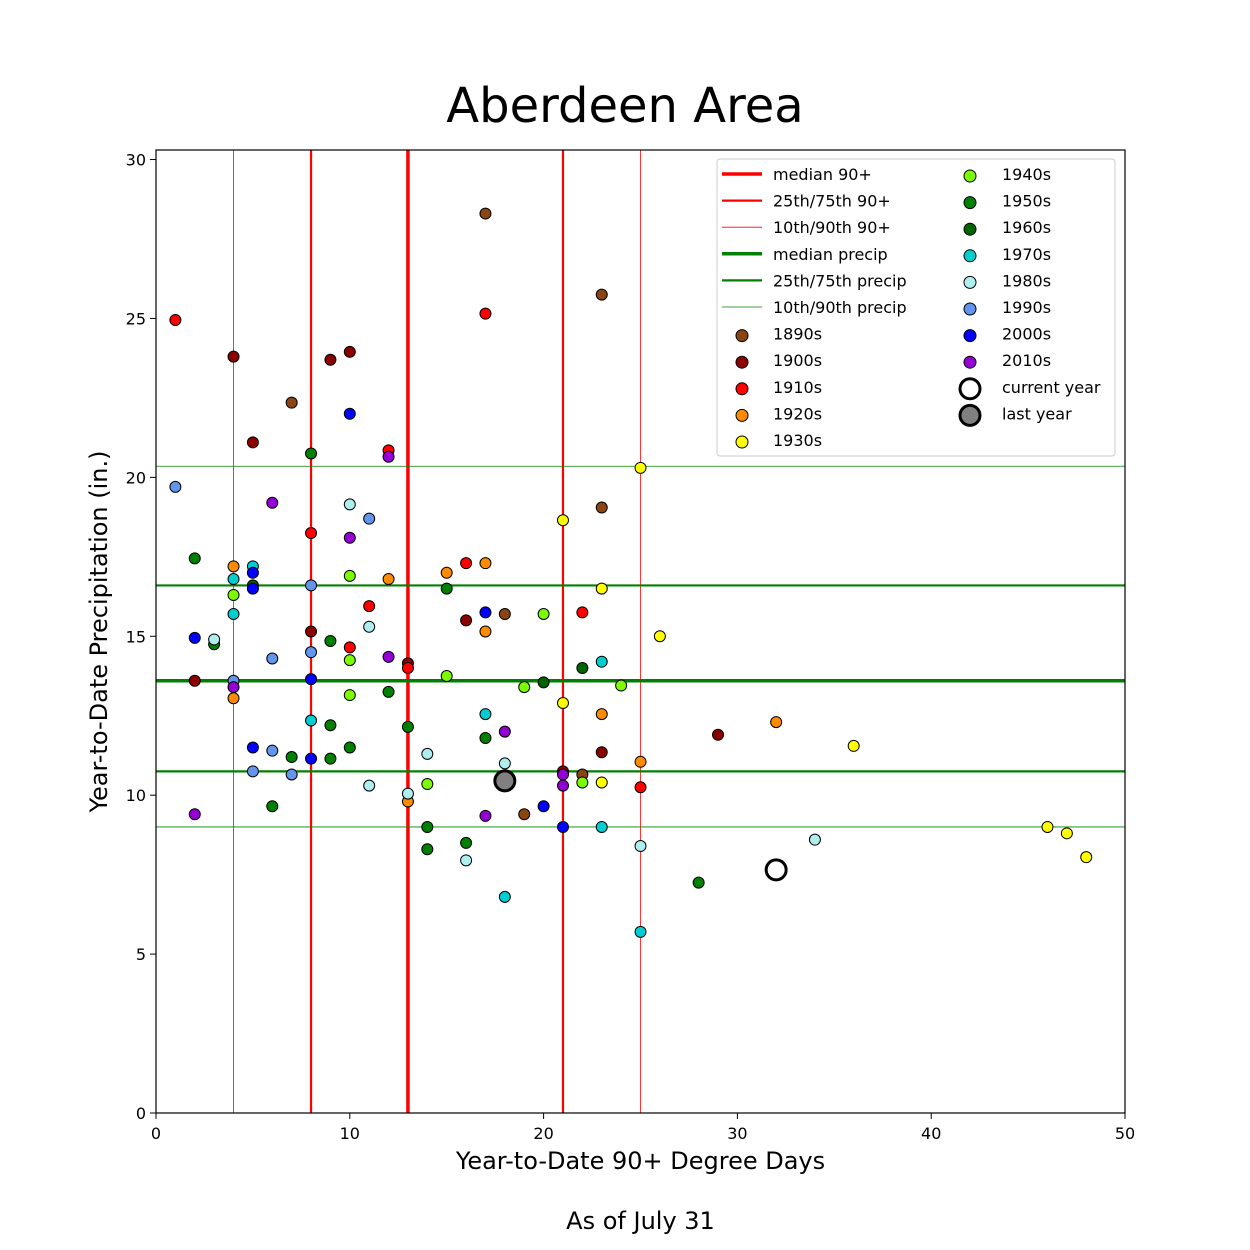  Describe the element at coordinates (970, 176) in the screenshot. I see `legend-marker-1940s` at that location.